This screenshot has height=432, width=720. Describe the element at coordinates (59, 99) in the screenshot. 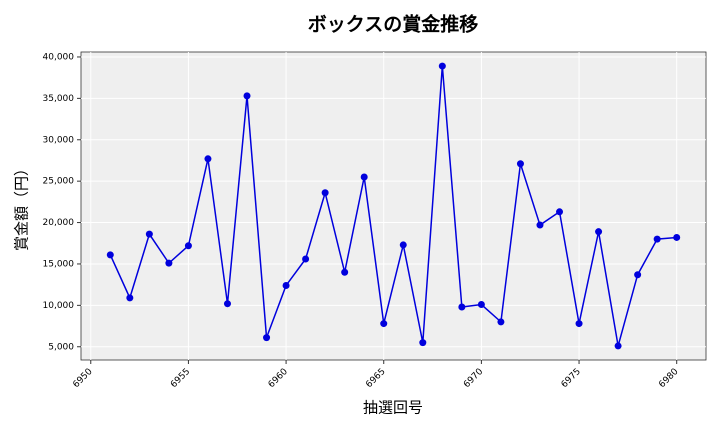

I see `y-tick-label: 35,000` at that location.